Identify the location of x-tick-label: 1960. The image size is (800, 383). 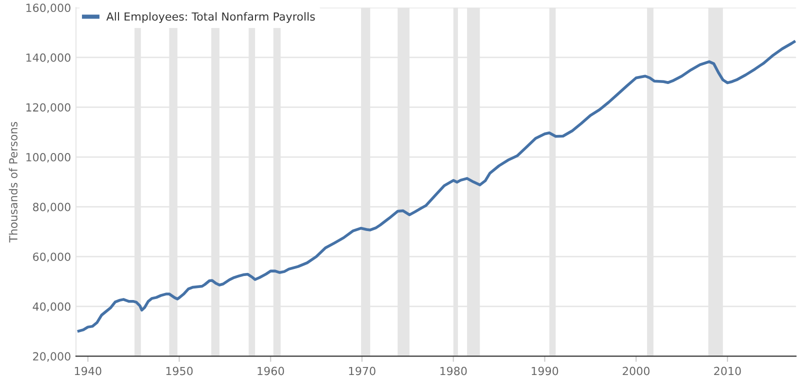
(271, 371).